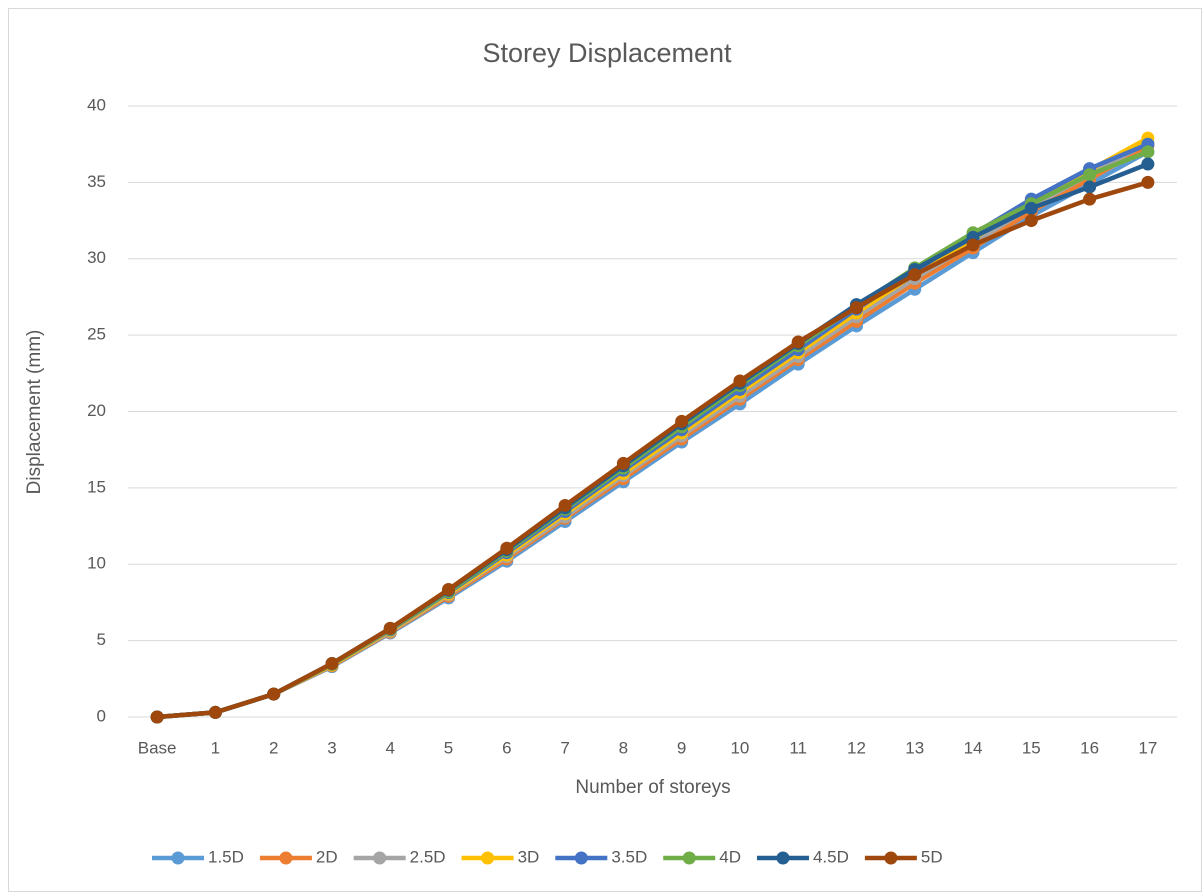 The image size is (1203, 893). Describe the element at coordinates (448, 747) in the screenshot. I see `x-tick-label: 5` at that location.